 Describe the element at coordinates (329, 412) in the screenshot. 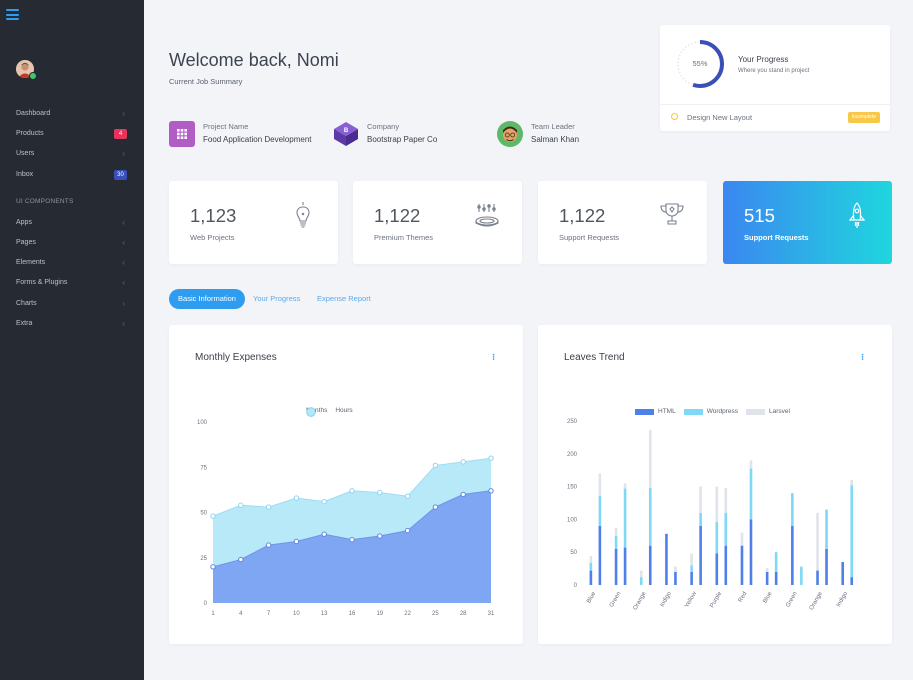

I see `legend-item: Hours` at that location.